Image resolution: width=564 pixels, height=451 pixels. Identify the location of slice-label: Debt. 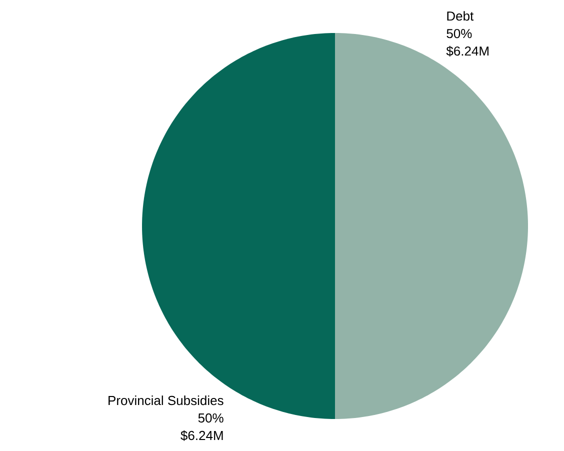
(460, 16).